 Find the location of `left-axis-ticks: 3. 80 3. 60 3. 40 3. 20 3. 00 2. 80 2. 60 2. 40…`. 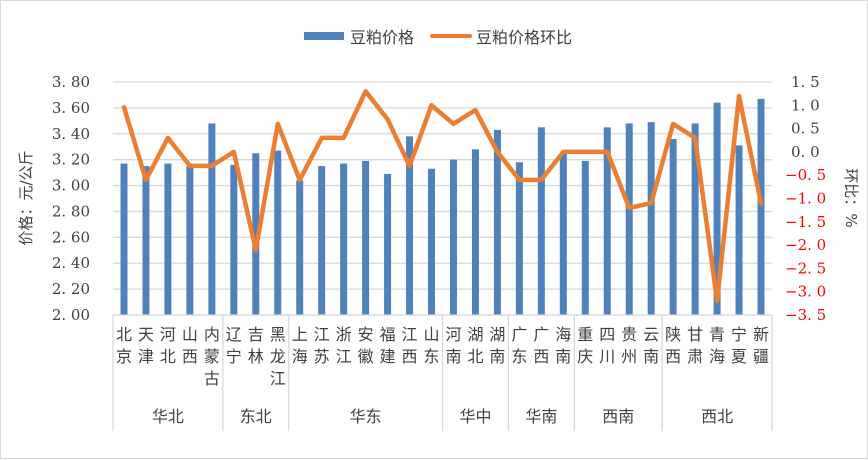

left-axis-ticks: 3. 80 3. 60 3. 40 3. 20 3. 00 2. 80 2. 60 2. 40… is located at coordinates (71, 198).